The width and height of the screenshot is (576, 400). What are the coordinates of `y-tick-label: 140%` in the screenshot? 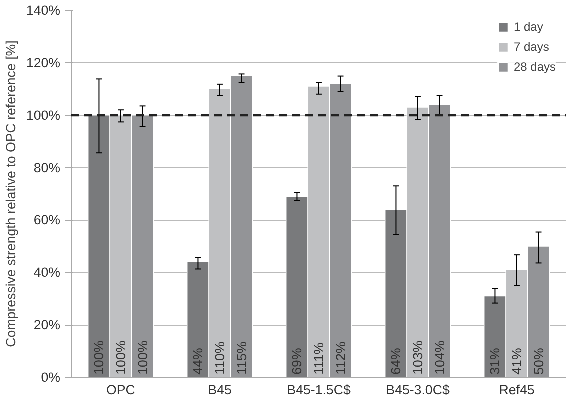 It's located at (43, 10).